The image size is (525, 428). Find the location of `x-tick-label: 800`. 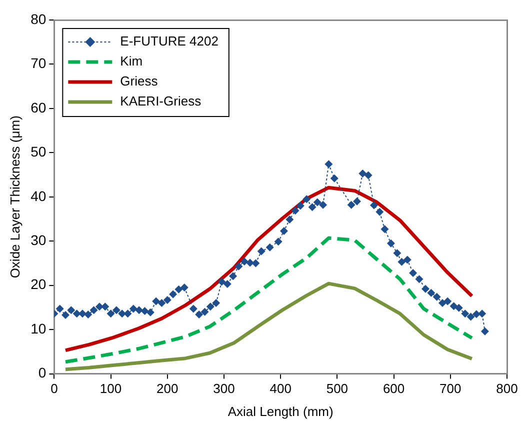

x-tick-label: 800 is located at coordinates (507, 388).